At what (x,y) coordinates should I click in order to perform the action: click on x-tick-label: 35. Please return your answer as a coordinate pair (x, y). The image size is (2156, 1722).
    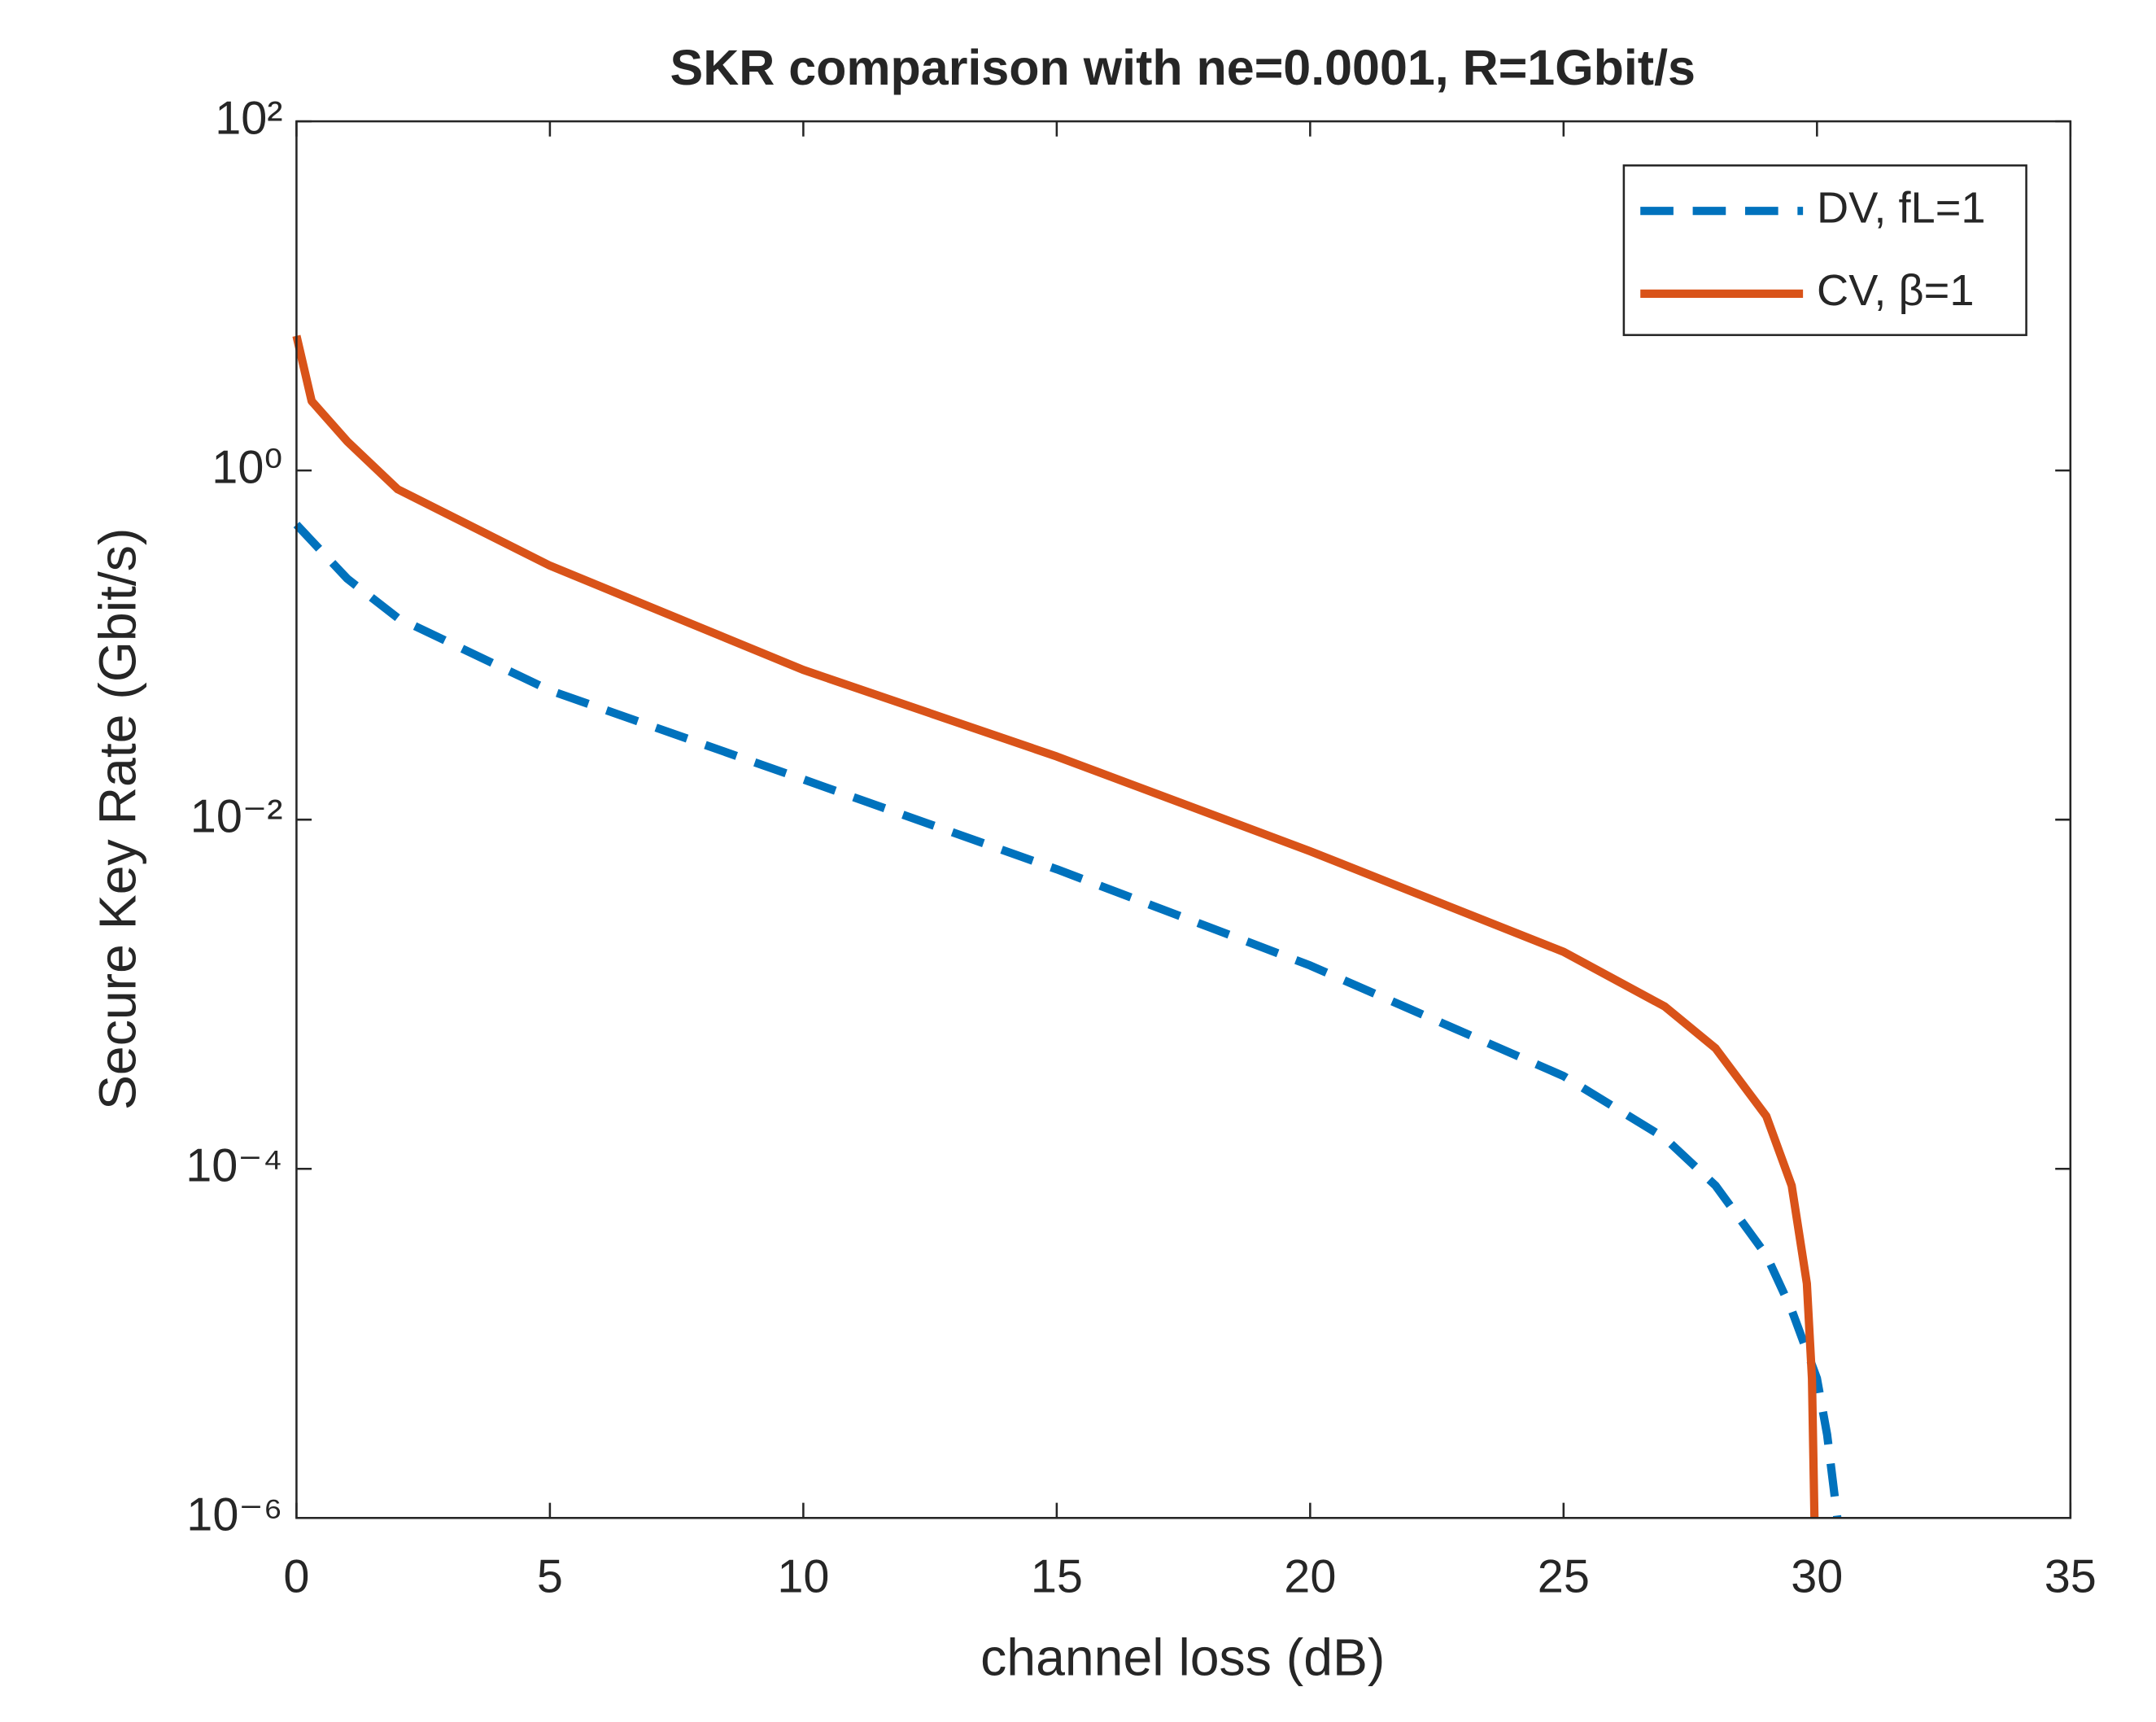
    Looking at the image, I should click on (2071, 1577).